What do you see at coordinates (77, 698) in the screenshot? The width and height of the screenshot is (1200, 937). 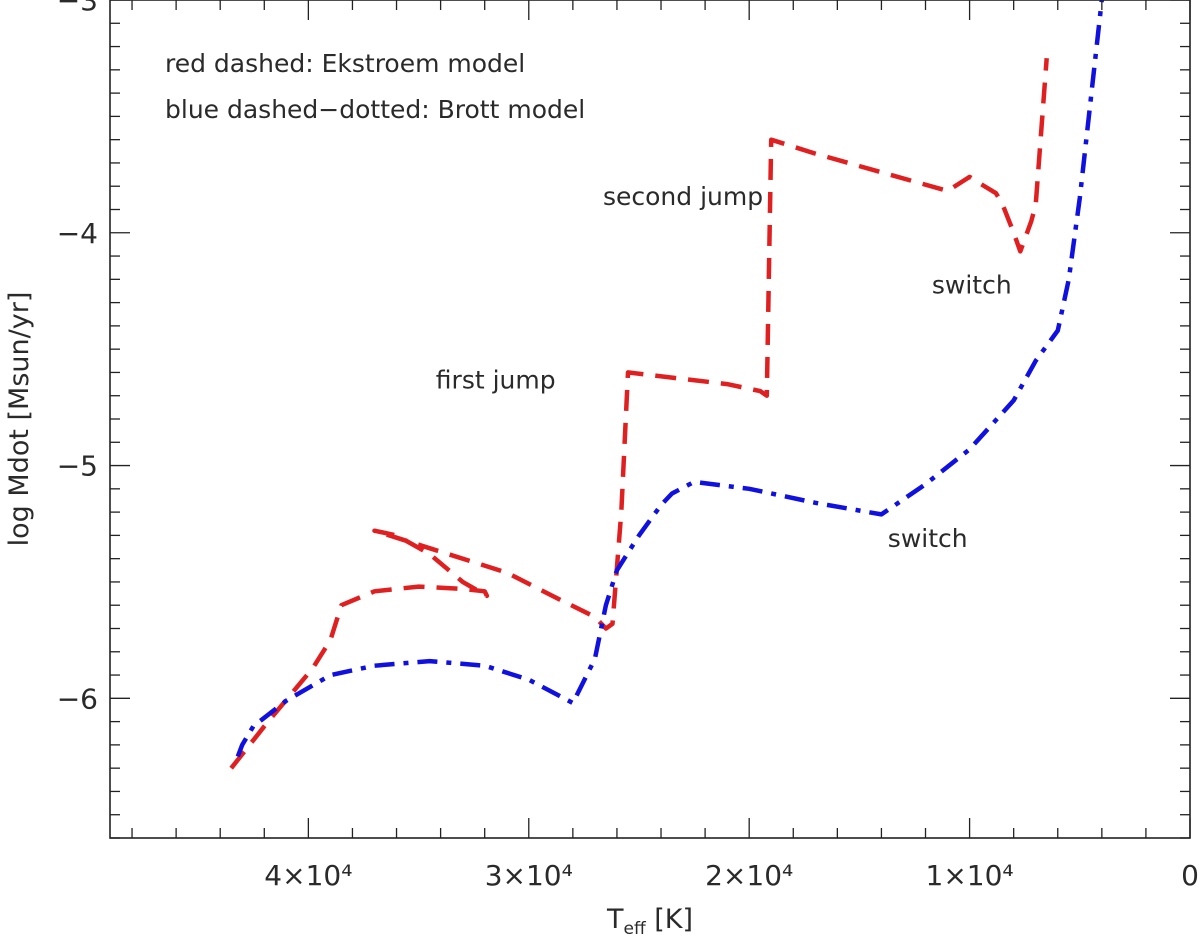 I see `y-tick-label: −6` at bounding box center [77, 698].